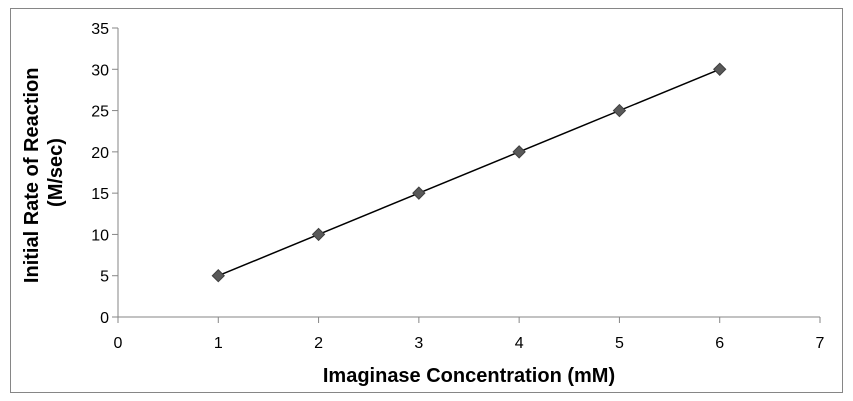 The height and width of the screenshot is (401, 853). What do you see at coordinates (56, 172) in the screenshot?
I see `y-axis-title-line-2: (M/sec)` at bounding box center [56, 172].